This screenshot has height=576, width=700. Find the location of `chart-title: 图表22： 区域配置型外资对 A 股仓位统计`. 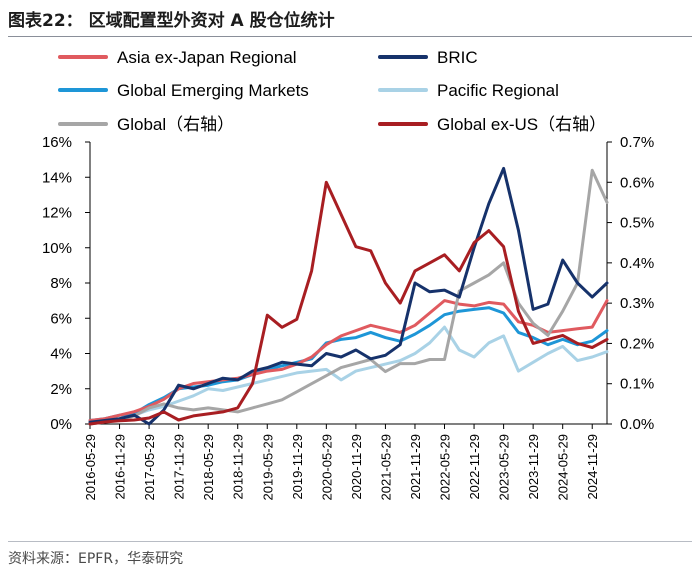

chart-title: 图表22： 区域配置型外资对 A 股仓位统计 is located at coordinates (171, 21).